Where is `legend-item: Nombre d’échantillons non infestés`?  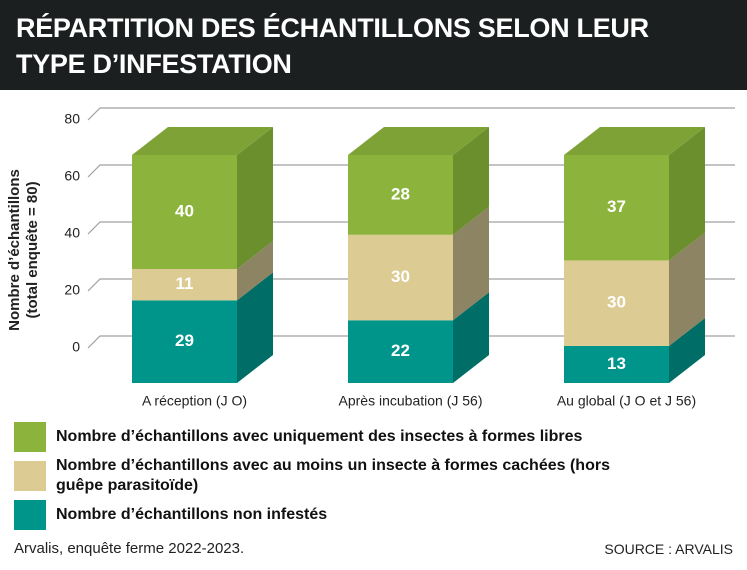 legend-item: Nombre d’échantillons non infestés is located at coordinates (355, 515).